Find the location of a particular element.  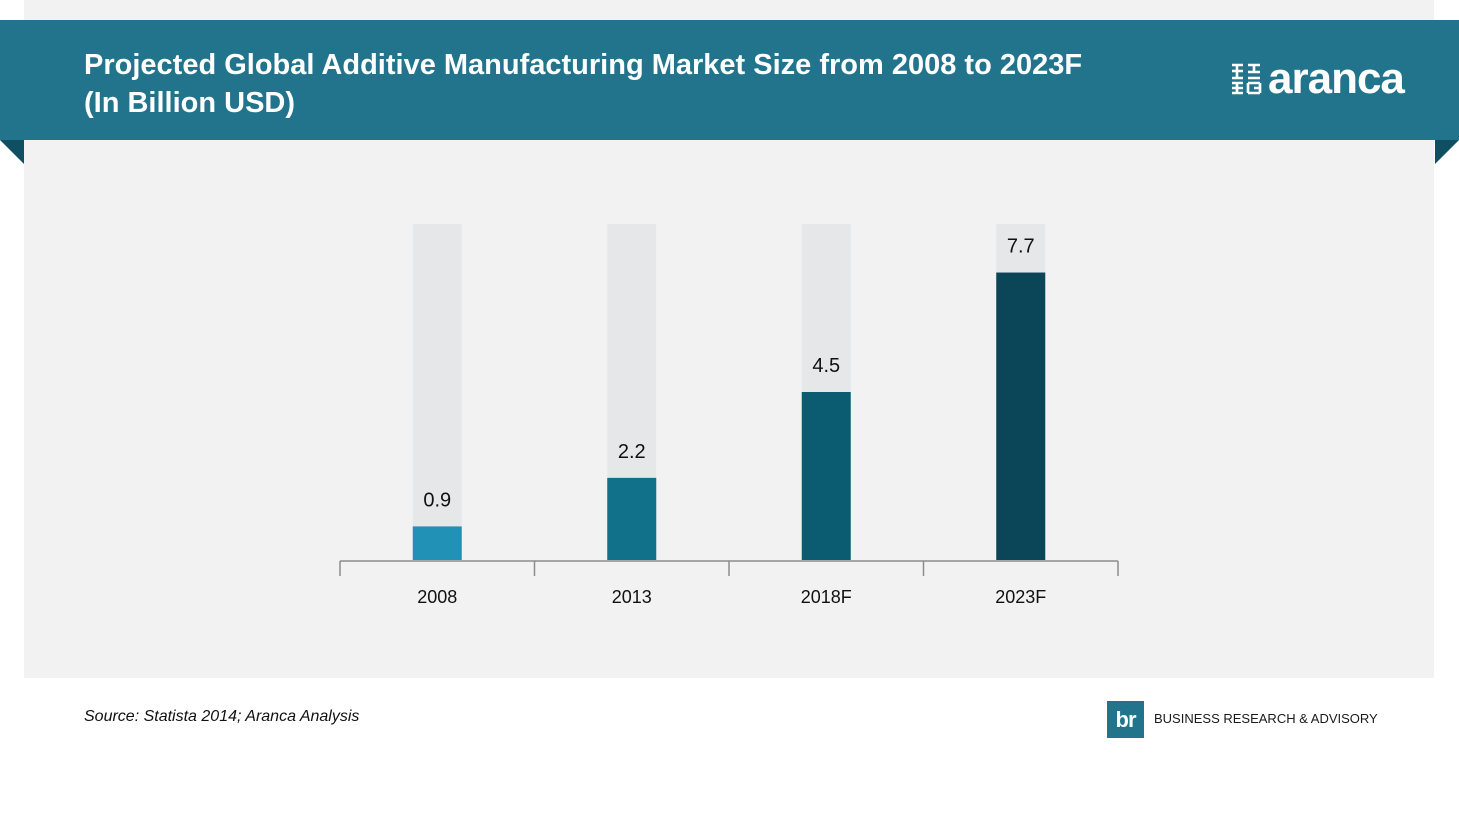

banner-fold-right is located at coordinates (1447, 152).